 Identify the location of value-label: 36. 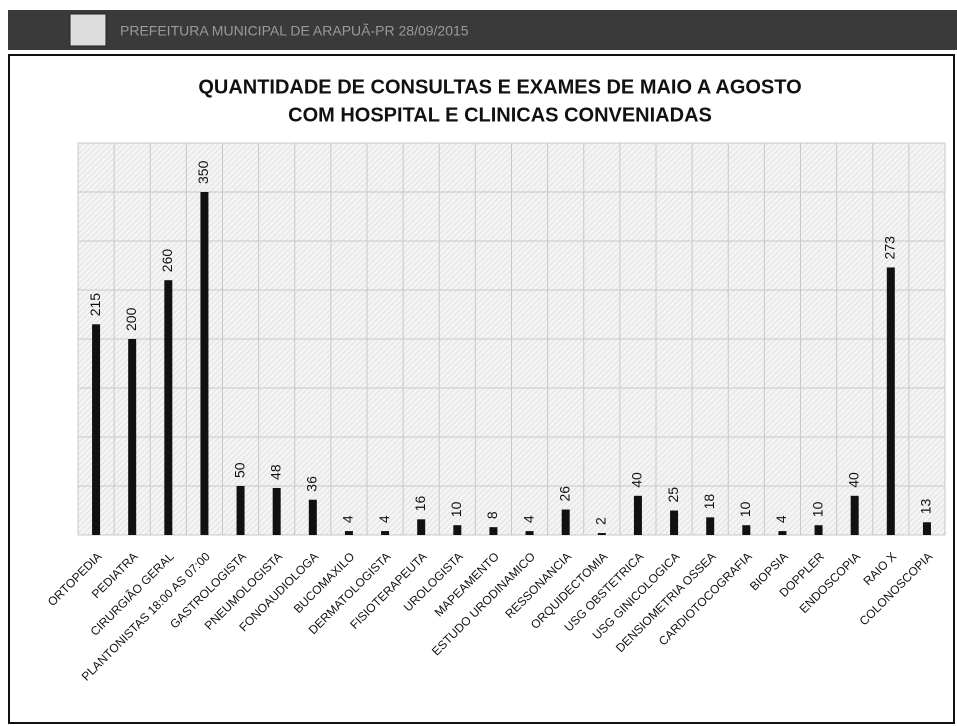
(312, 484).